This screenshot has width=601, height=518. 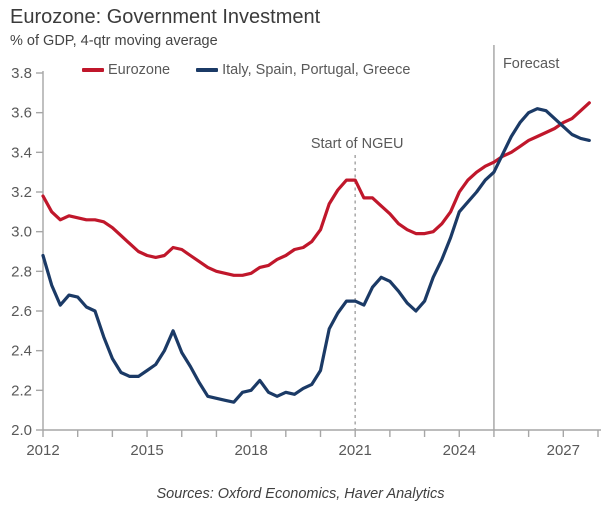 What do you see at coordinates (21, 311) in the screenshot?
I see `svg-text: 2.6` at bounding box center [21, 311].